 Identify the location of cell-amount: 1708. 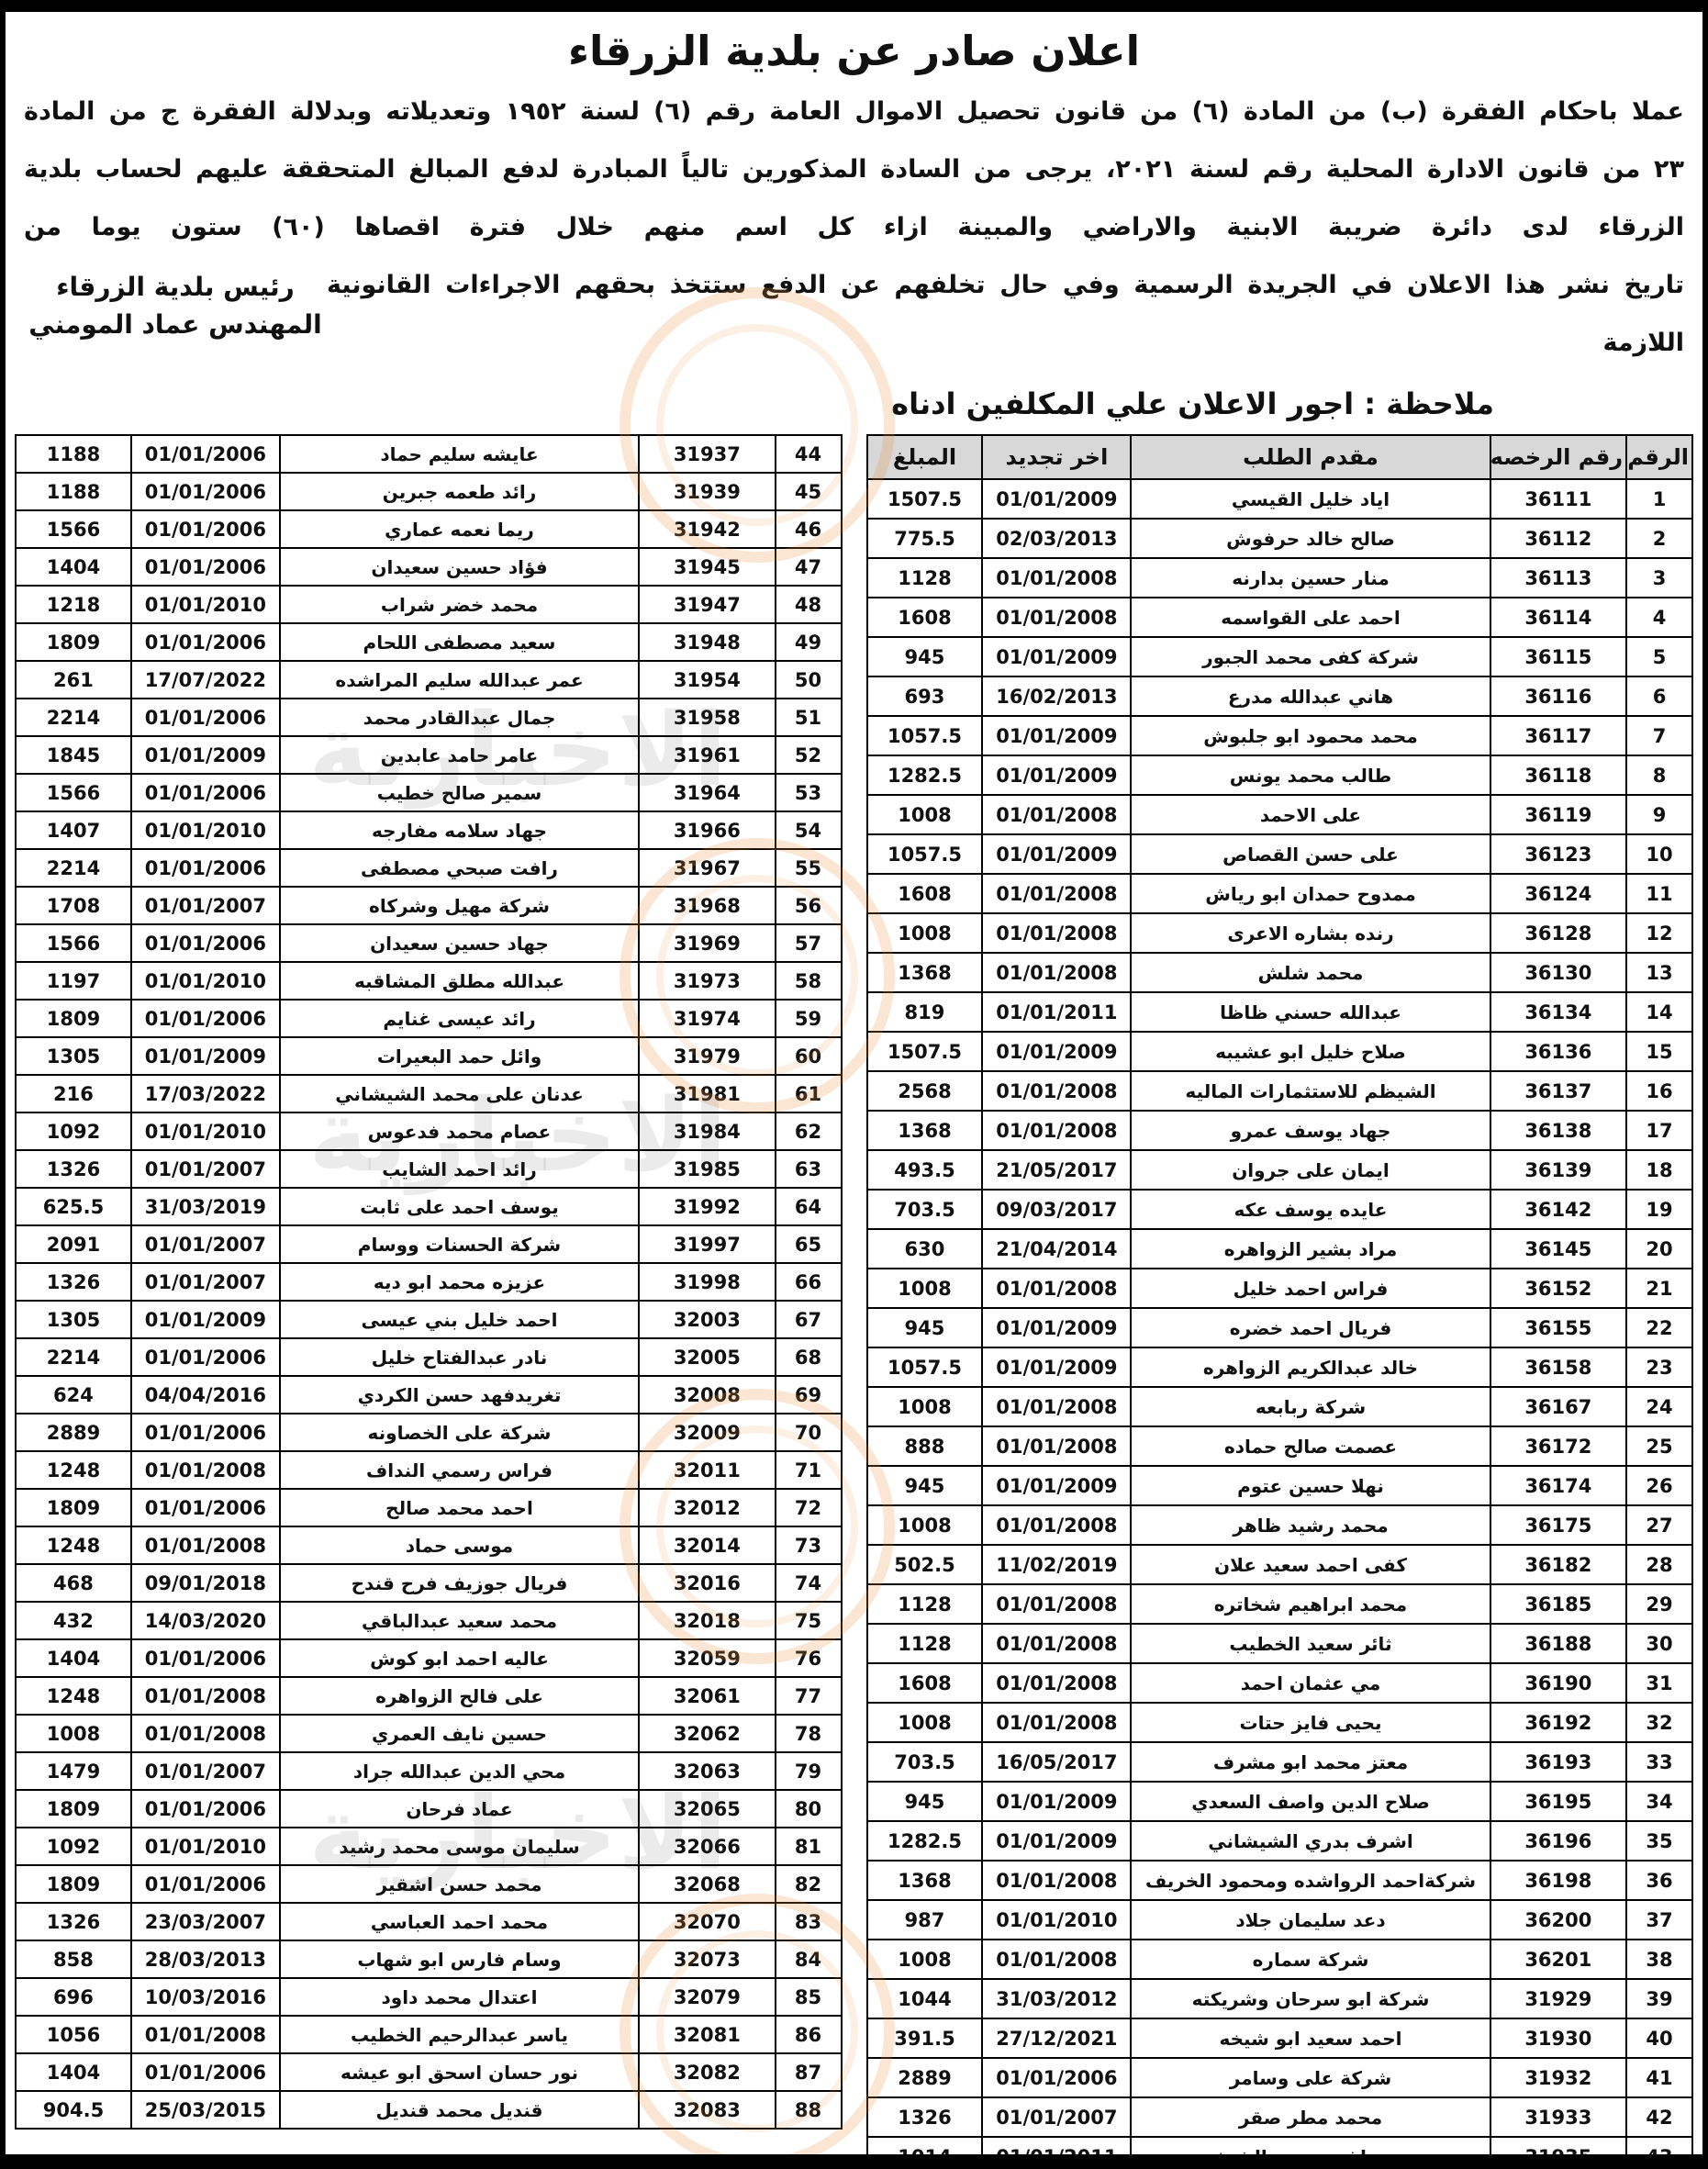
(73, 905).